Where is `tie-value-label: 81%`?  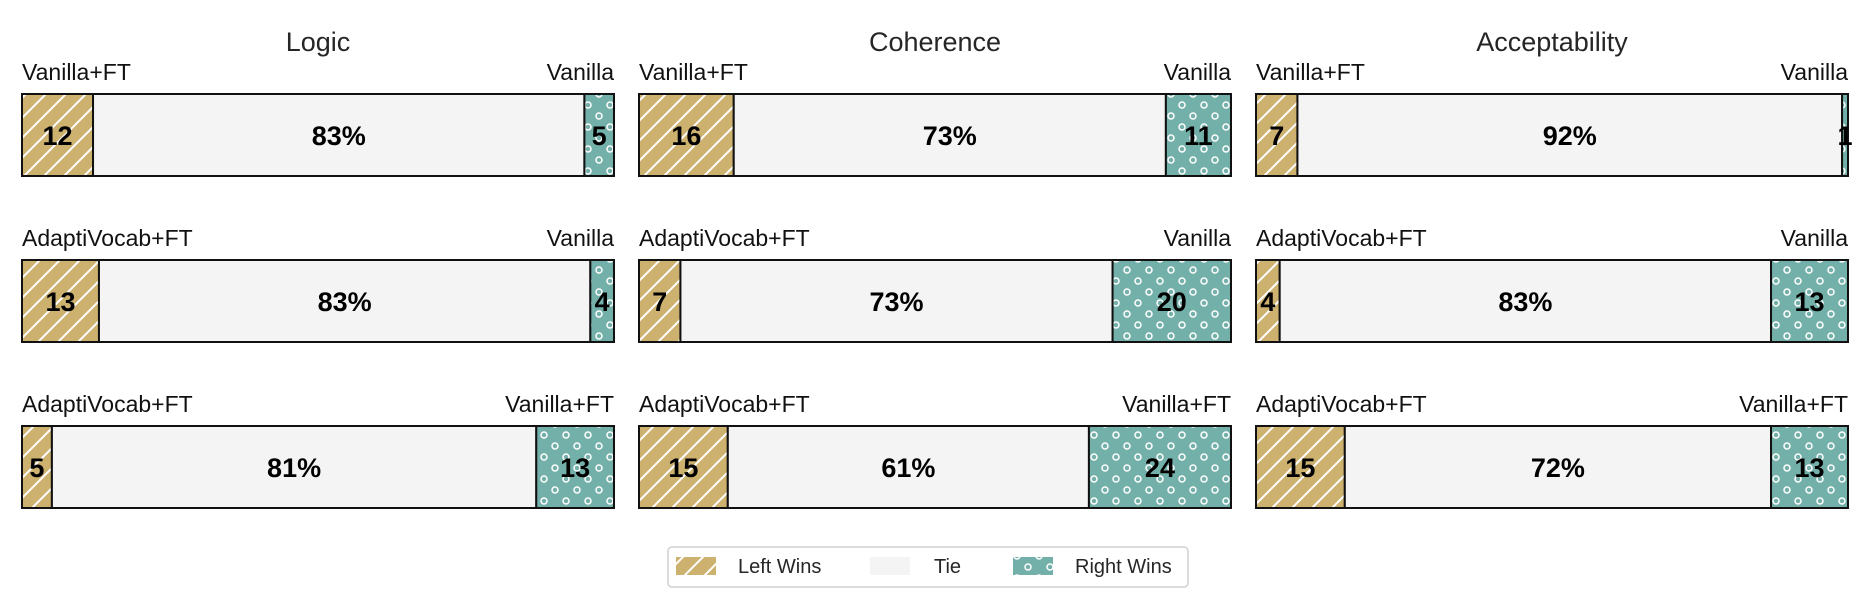 tie-value-label: 81% is located at coordinates (294, 468).